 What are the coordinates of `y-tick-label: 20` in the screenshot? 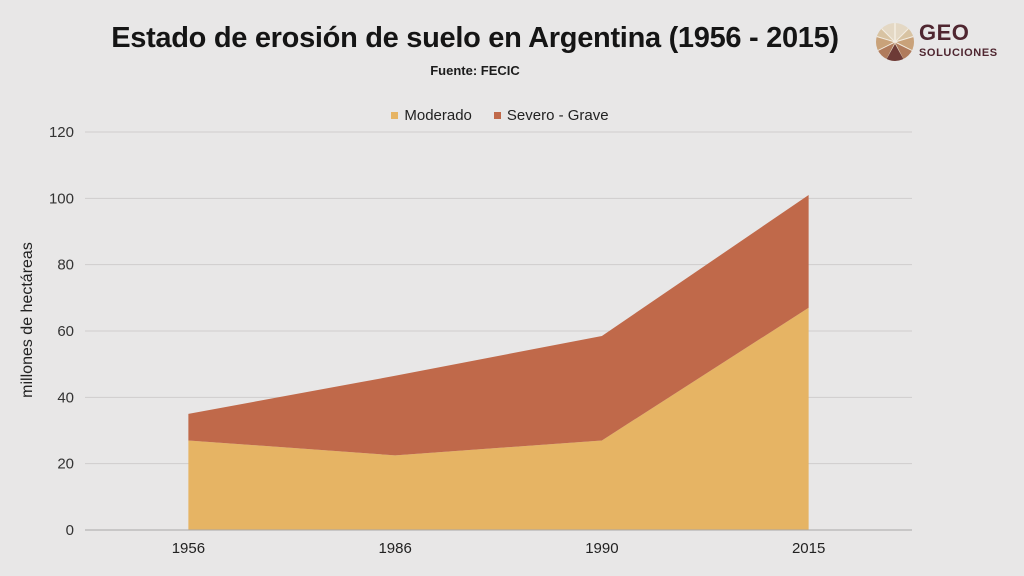 It's located at (65, 464).